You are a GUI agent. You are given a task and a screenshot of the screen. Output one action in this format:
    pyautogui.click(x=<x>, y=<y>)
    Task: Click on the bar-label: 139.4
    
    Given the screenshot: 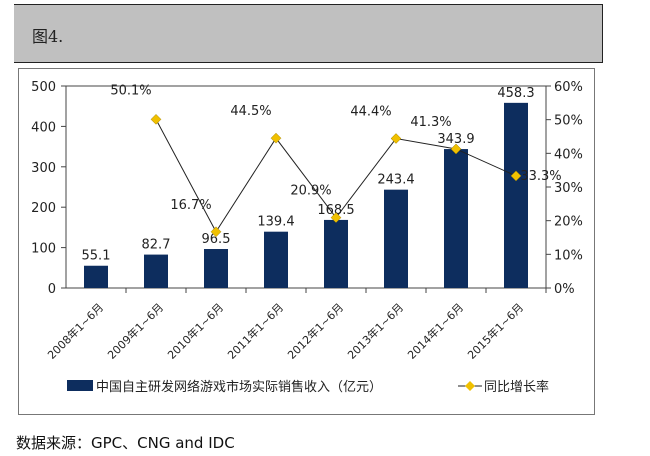 What is the action you would take?
    pyautogui.click(x=275, y=222)
    